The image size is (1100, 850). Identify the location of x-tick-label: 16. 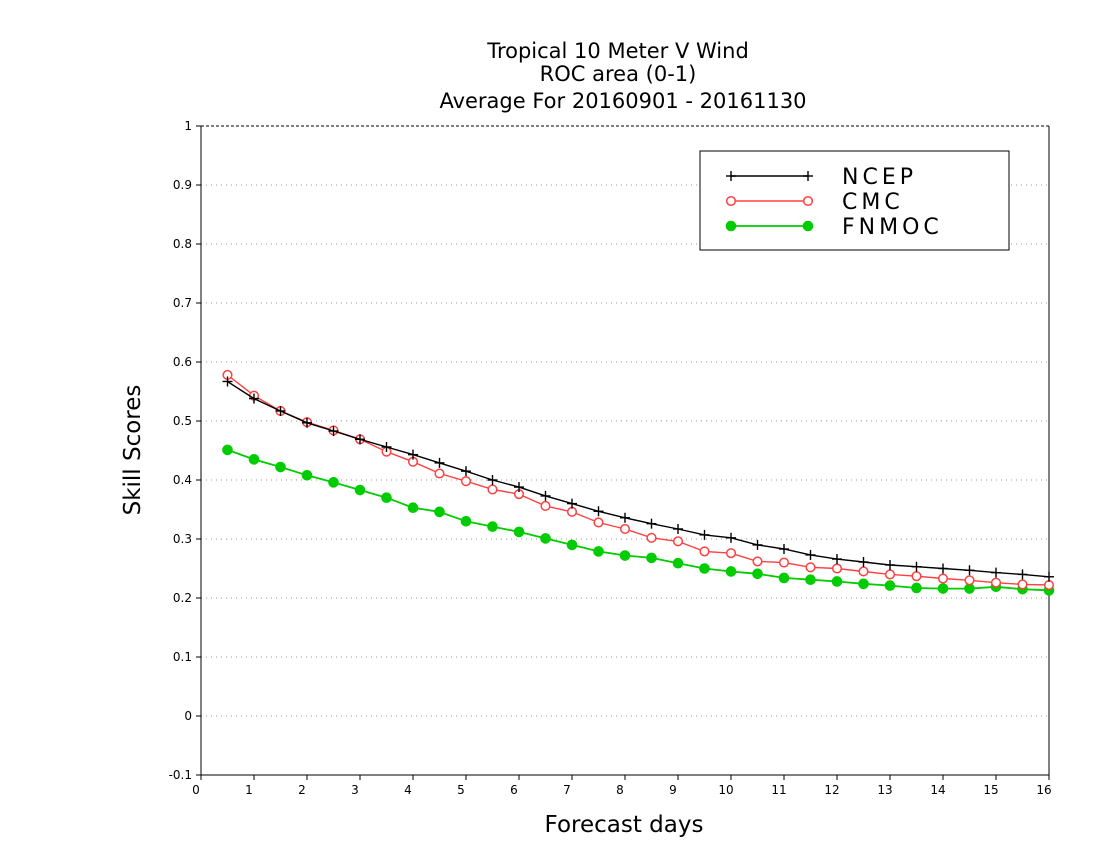
(1043, 790).